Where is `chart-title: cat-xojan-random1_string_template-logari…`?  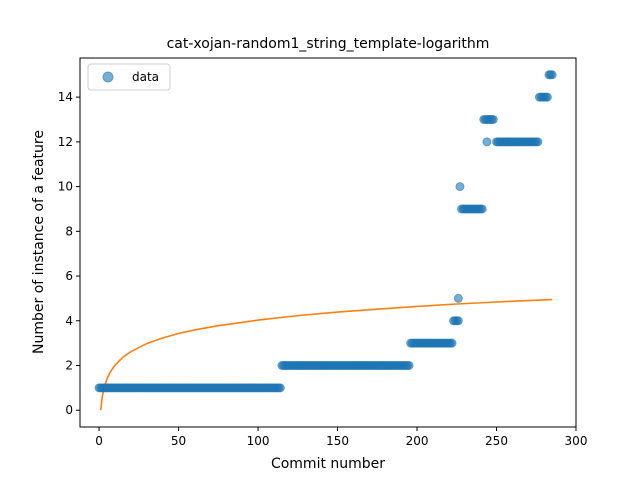 chart-title: cat-xojan-random1_string_template-logari… is located at coordinates (328, 44).